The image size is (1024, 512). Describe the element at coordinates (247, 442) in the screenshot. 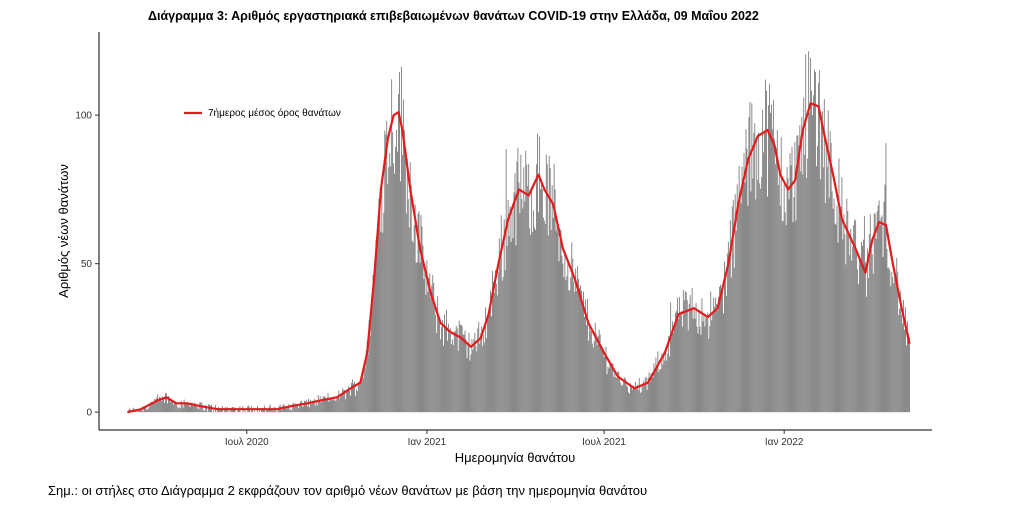

I see `x-tick-label: Ιουλ 2020` at that location.